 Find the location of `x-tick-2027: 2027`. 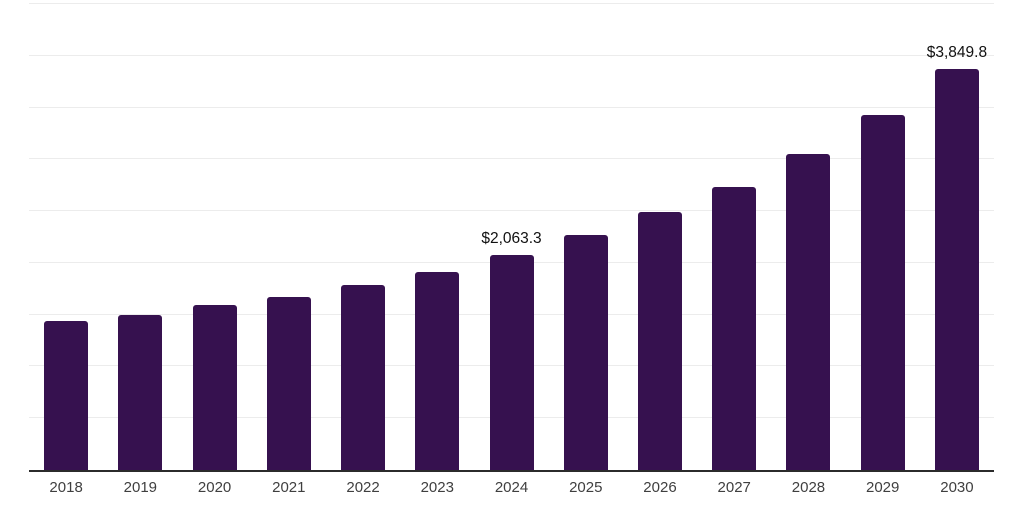

x-tick-2027: 2027 is located at coordinates (734, 487).